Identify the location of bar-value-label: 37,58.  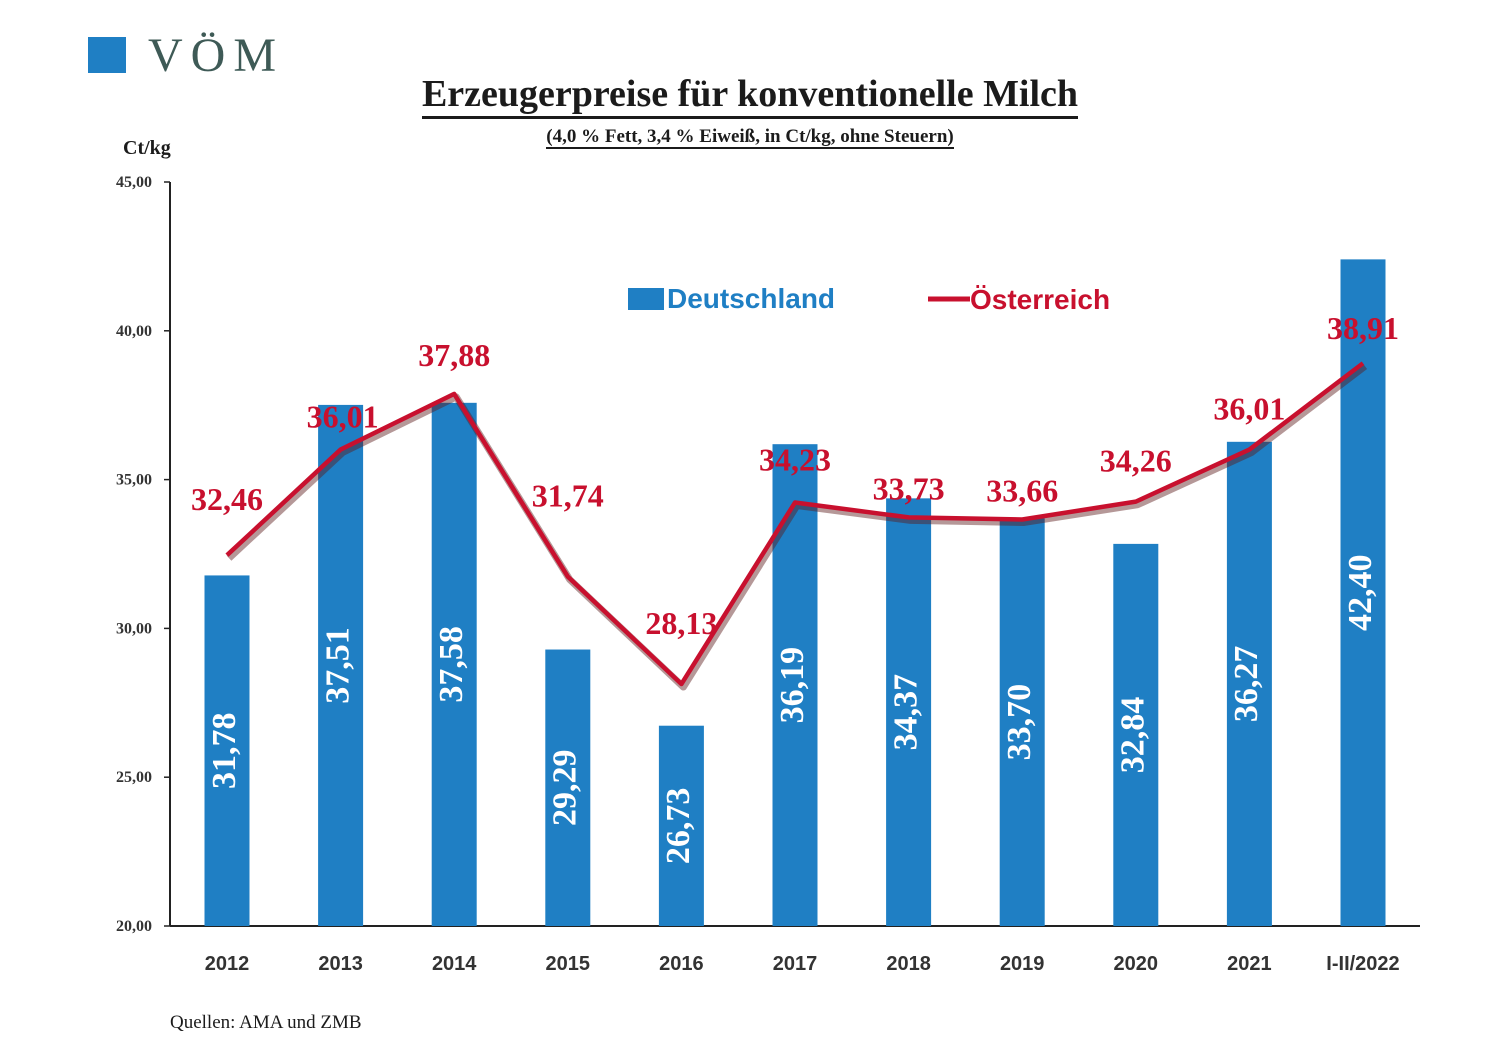
(451, 664).